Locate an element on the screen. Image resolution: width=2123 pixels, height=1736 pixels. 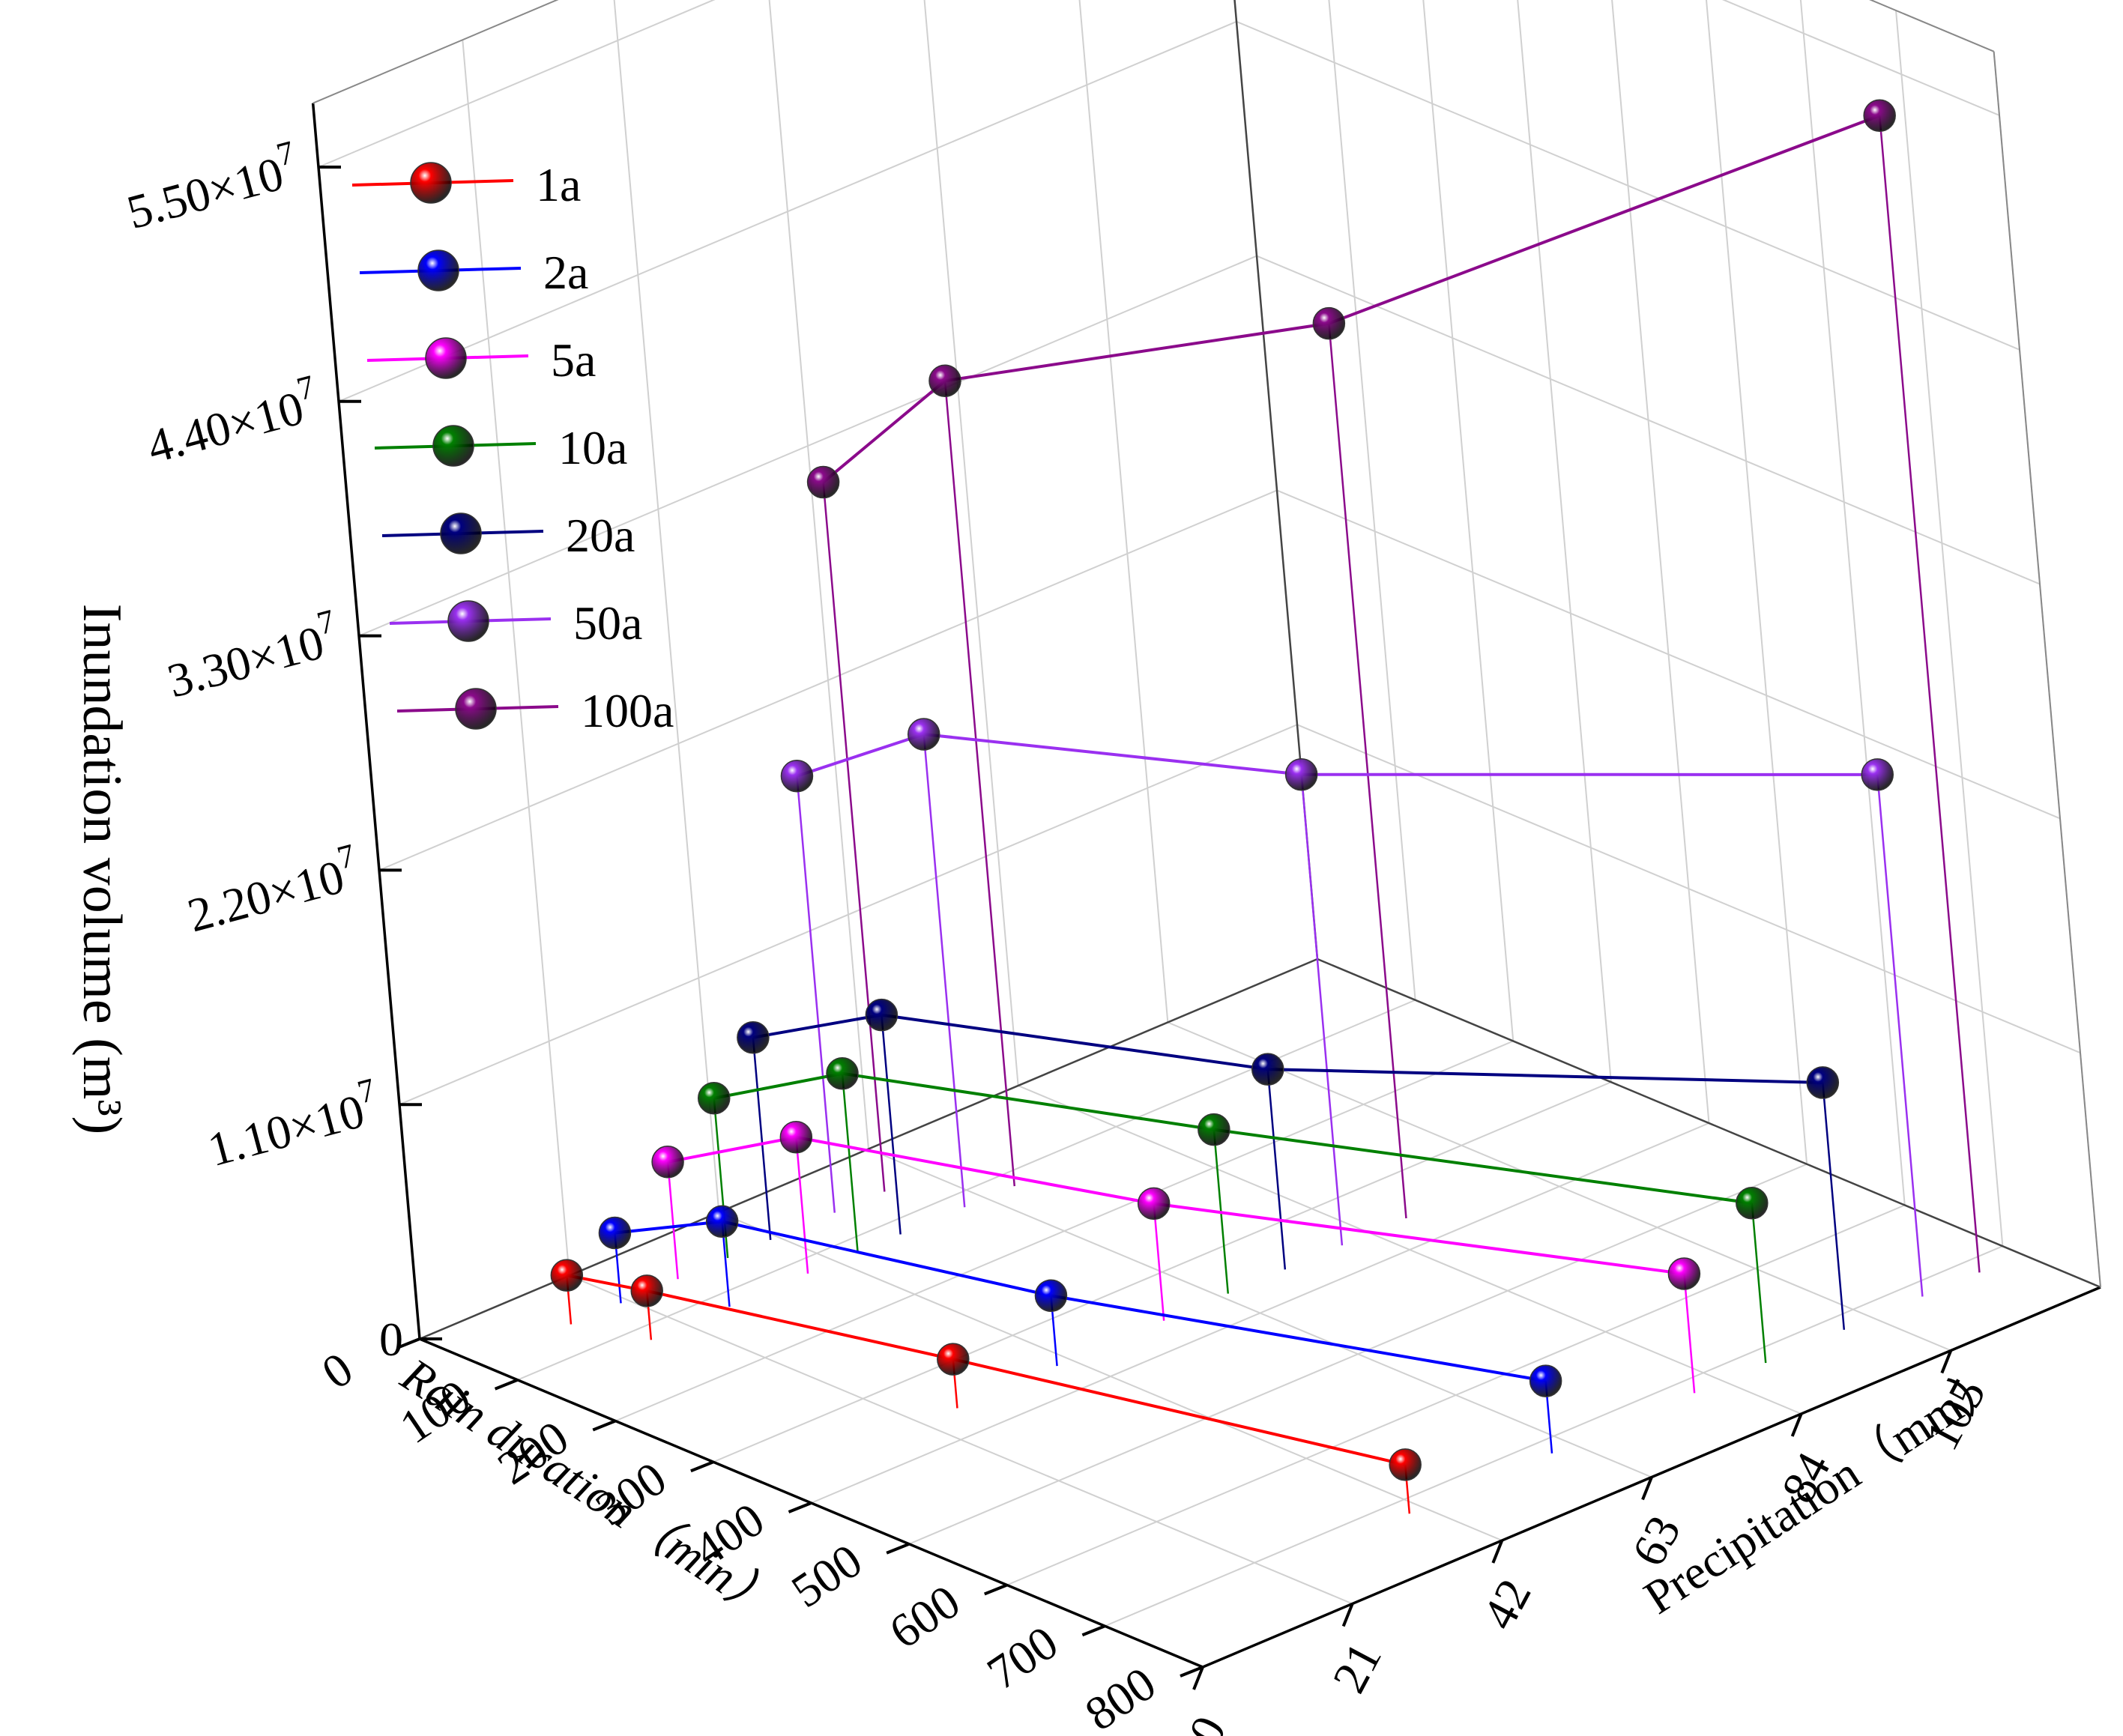
series-20a is located at coordinates (1288, 1048).